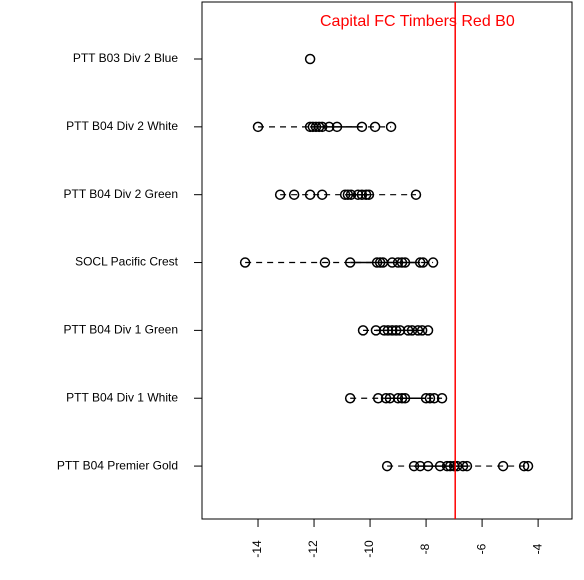  Describe the element at coordinates (122, 397) in the screenshot. I see `y-tick-label: PTT B04 Div 1 White` at that location.